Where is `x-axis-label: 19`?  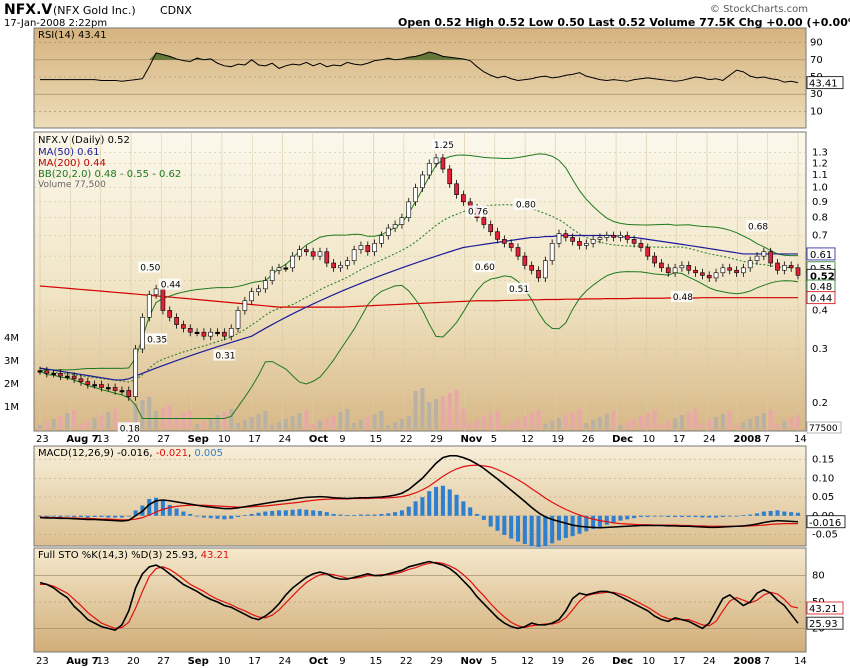
x-axis-label: 19 is located at coordinates (557, 439).